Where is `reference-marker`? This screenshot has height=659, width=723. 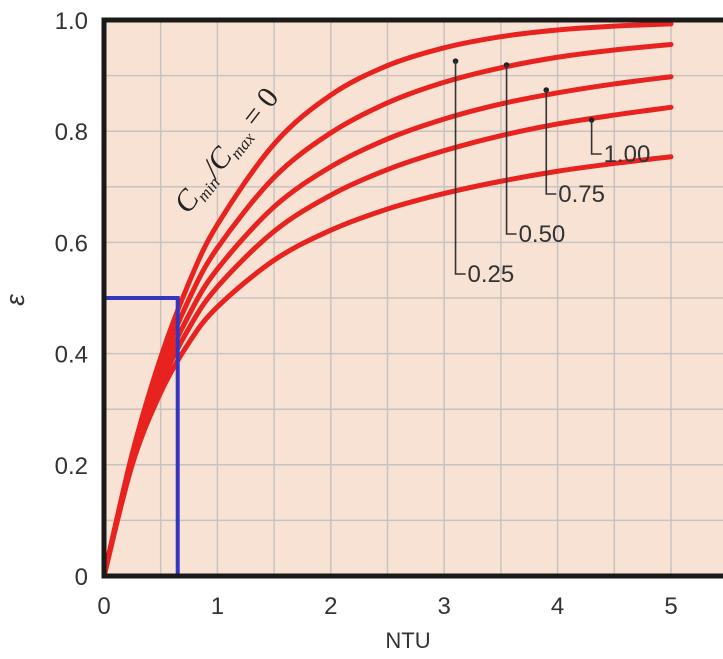
reference-marker is located at coordinates (142, 436).